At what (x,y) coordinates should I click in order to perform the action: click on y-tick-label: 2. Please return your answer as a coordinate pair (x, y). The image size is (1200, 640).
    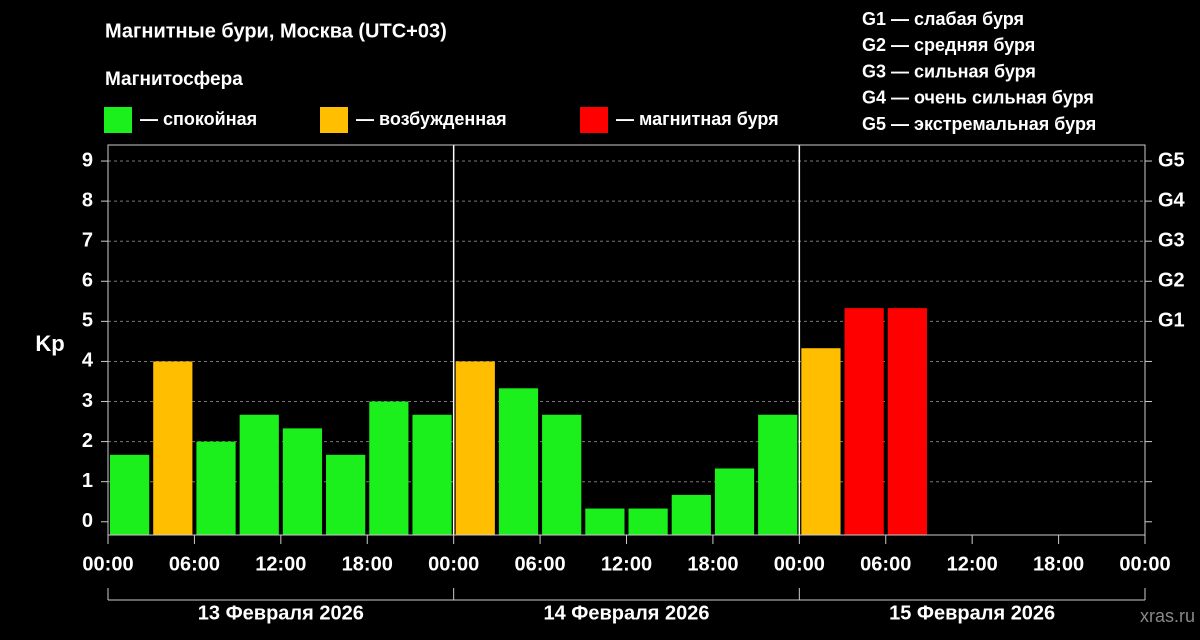
    Looking at the image, I should click on (87, 441).